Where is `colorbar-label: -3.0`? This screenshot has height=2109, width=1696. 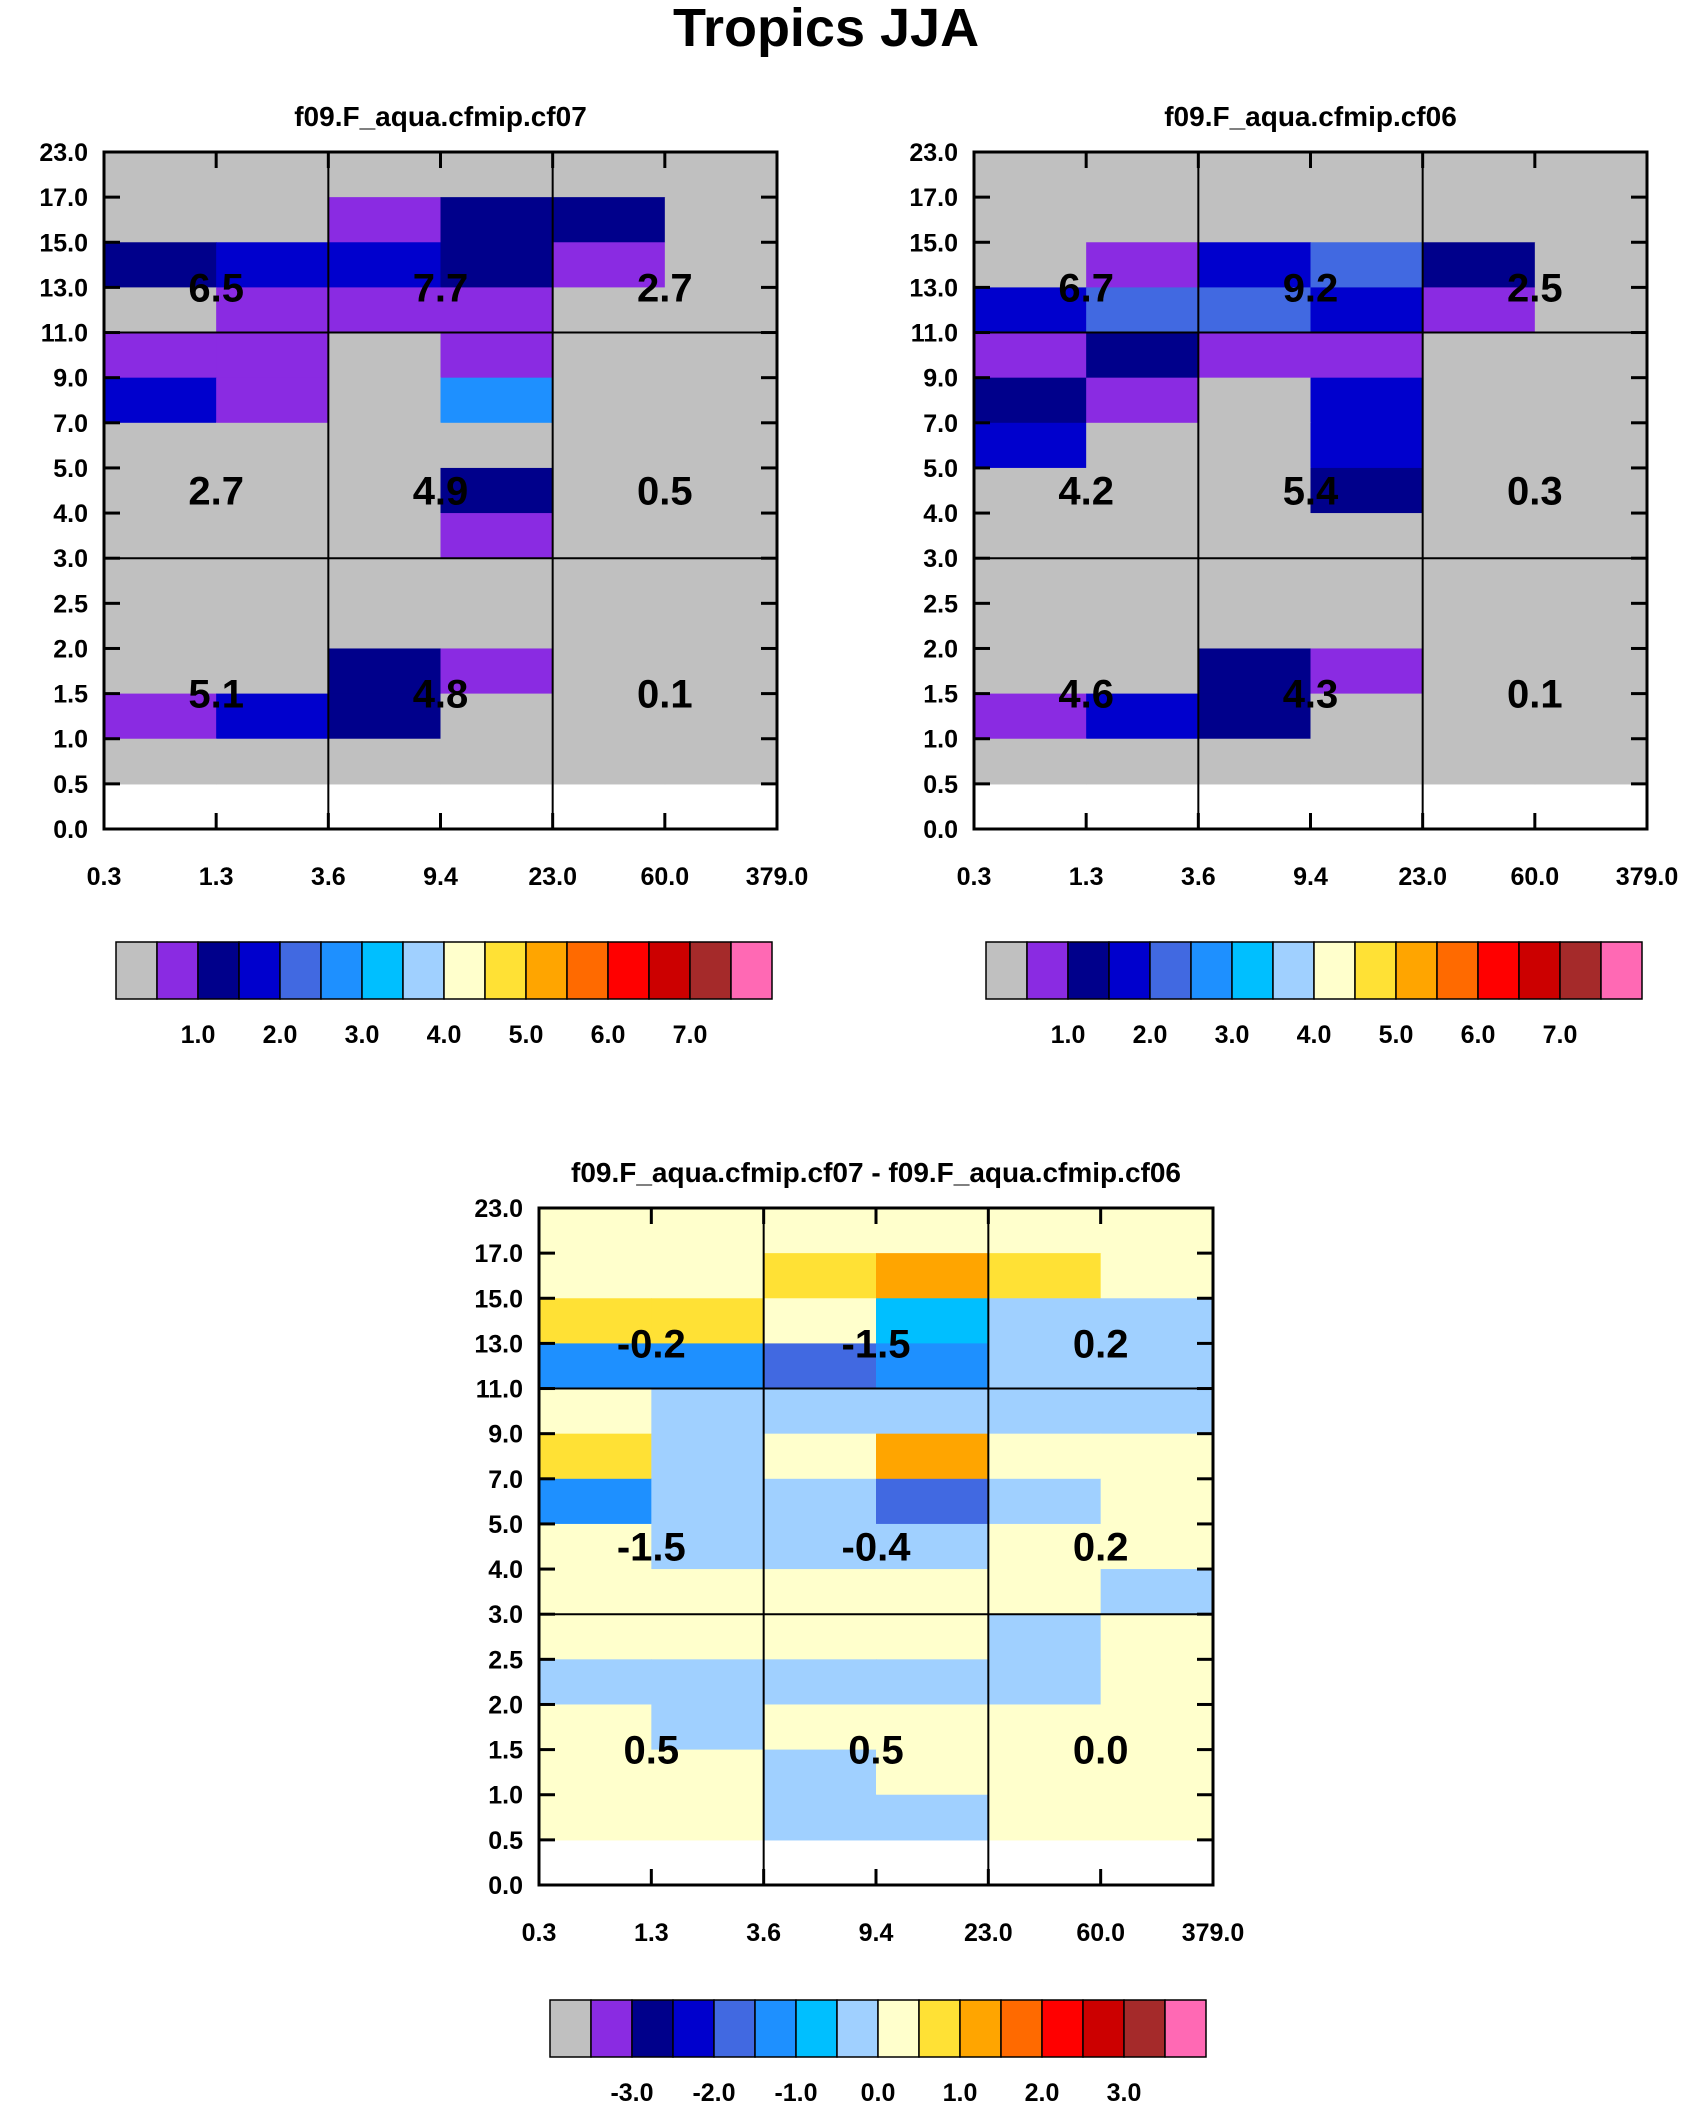
colorbar-label: -3.0 is located at coordinates (631, 2093).